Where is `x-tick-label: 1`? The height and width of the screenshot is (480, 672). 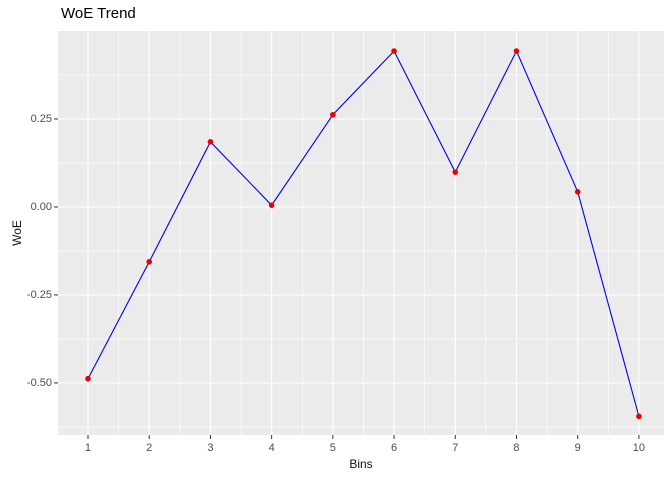 x-tick-label: 1 is located at coordinates (88, 448).